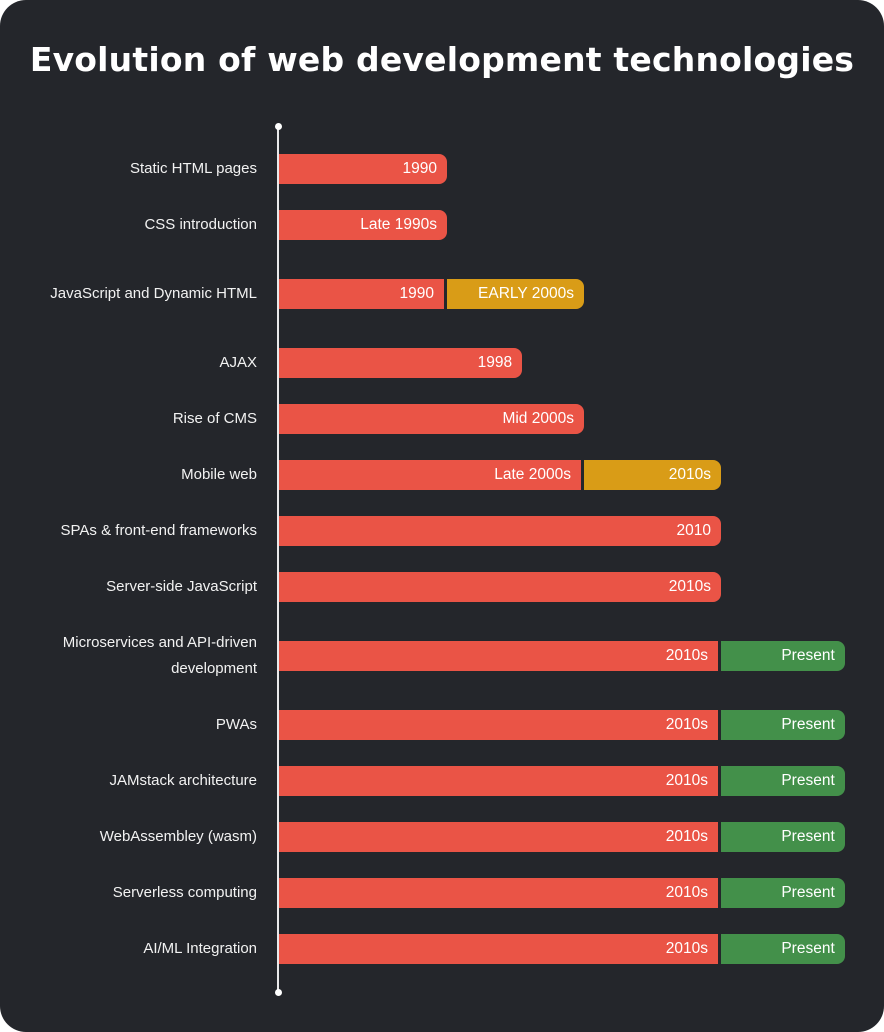  Describe the element at coordinates (500, 531) in the screenshot. I see `bar-segment: 2010` at that location.